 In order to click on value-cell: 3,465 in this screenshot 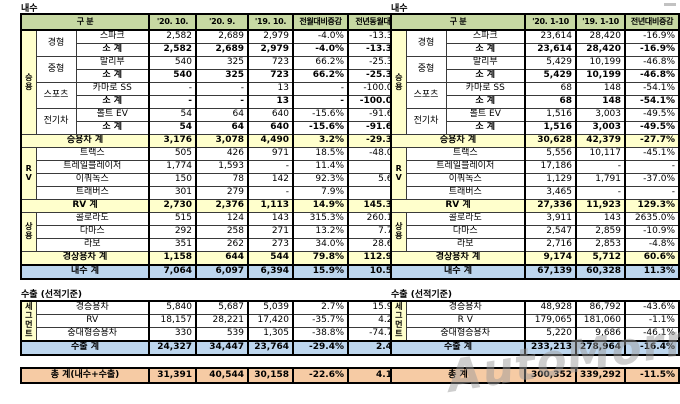, I will do `click(550, 193)`.